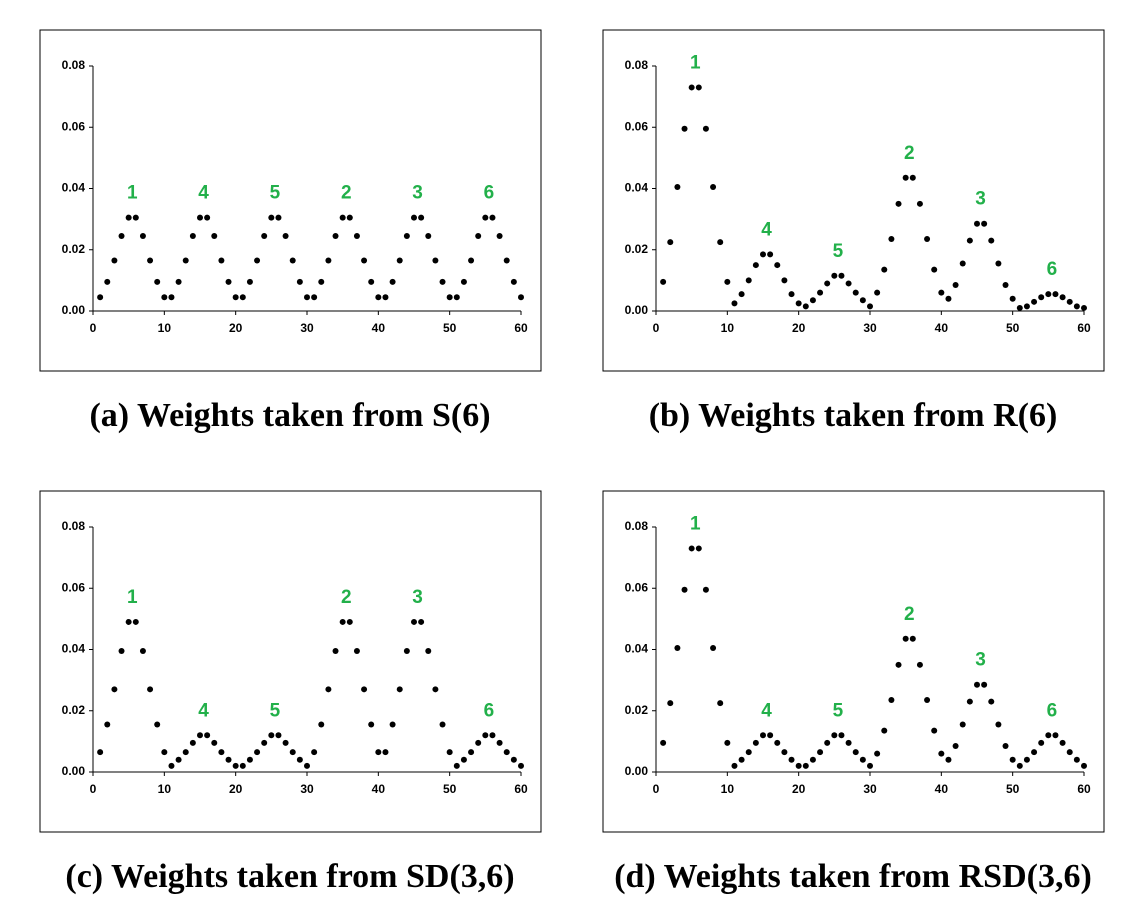 This screenshot has width=1145, height=915. What do you see at coordinates (1013, 789) in the screenshot?
I see `x-tick-label: 50` at bounding box center [1013, 789].